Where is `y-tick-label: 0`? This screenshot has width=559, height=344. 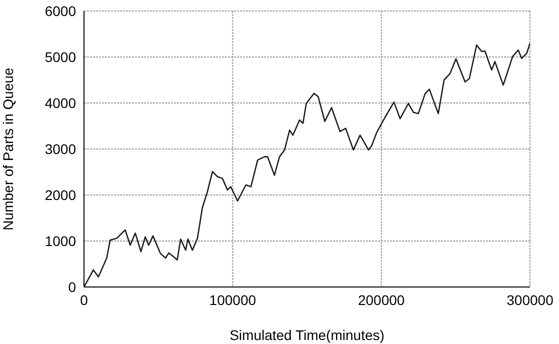
y-tick-label: 0 is located at coordinates (72, 286).